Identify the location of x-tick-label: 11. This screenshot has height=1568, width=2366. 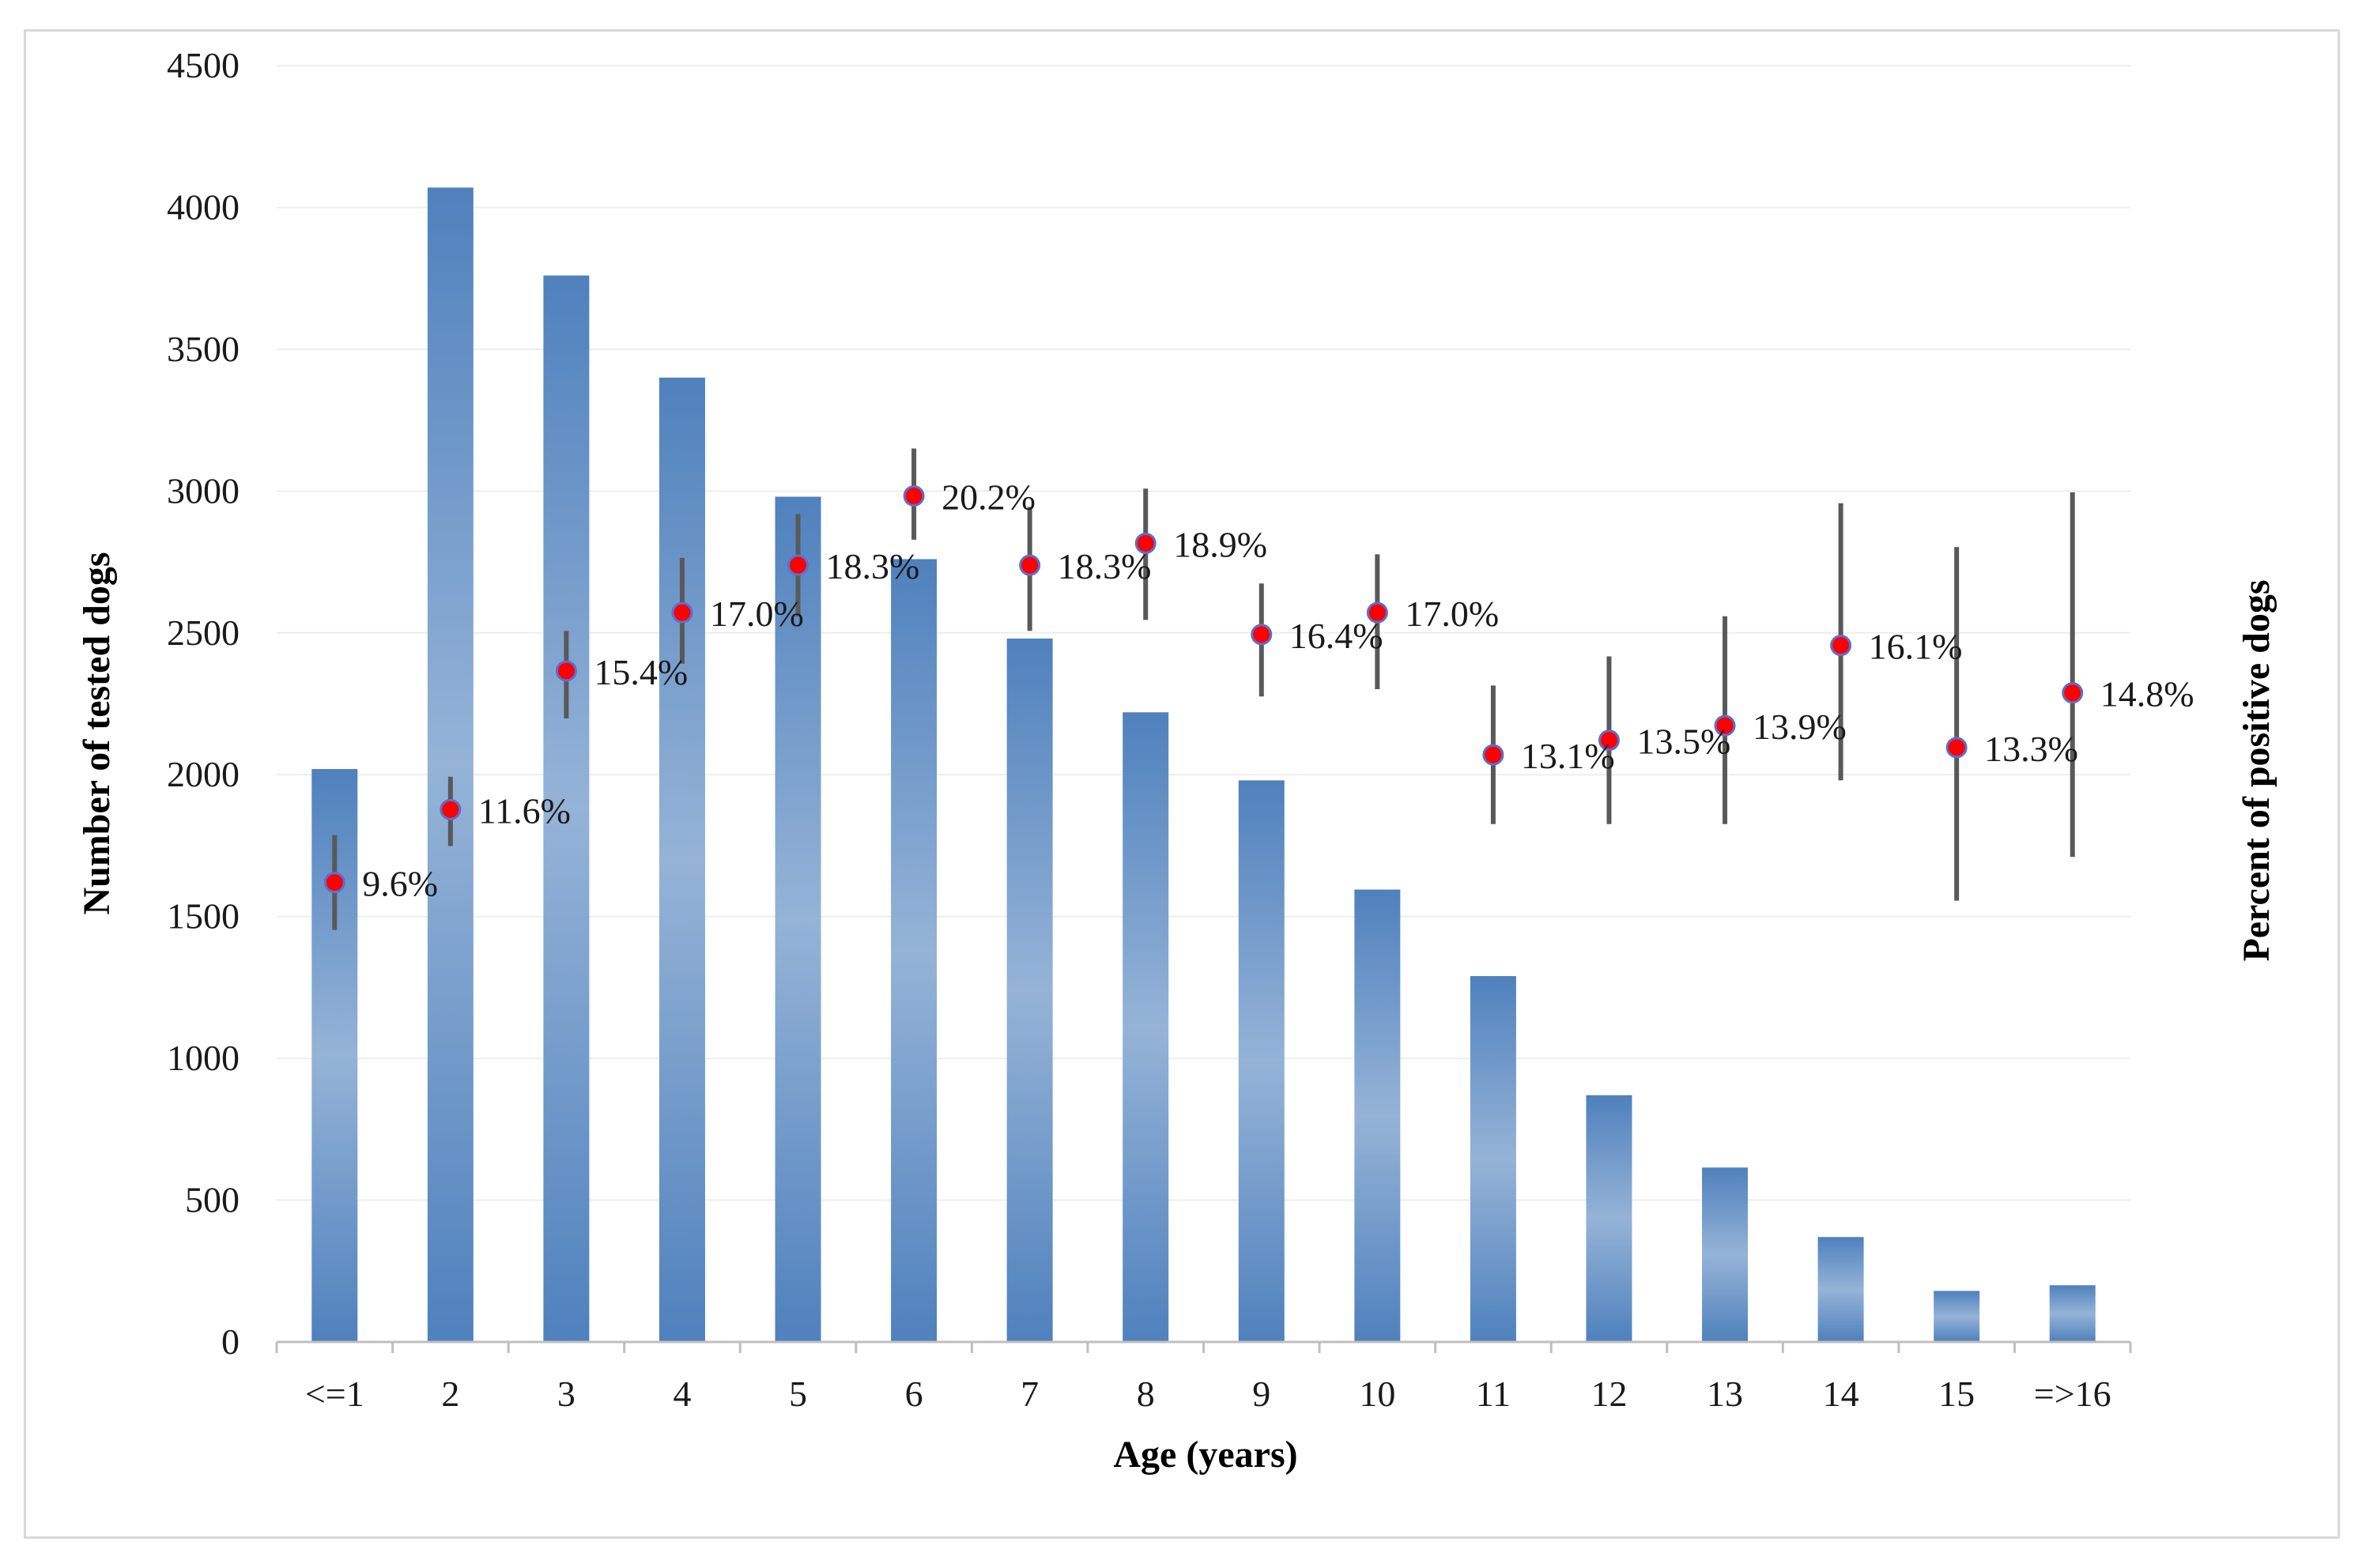
(1493, 1394).